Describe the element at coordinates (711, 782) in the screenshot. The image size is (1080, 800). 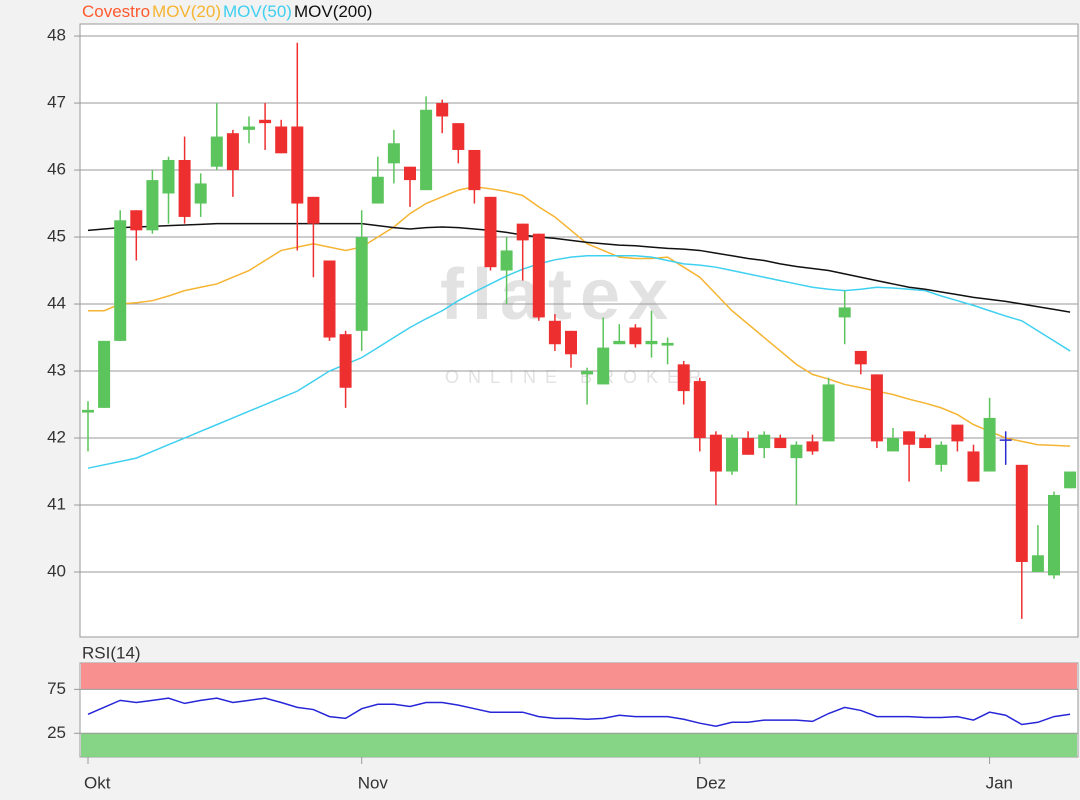
I see `x-tick-label: Dez` at that location.